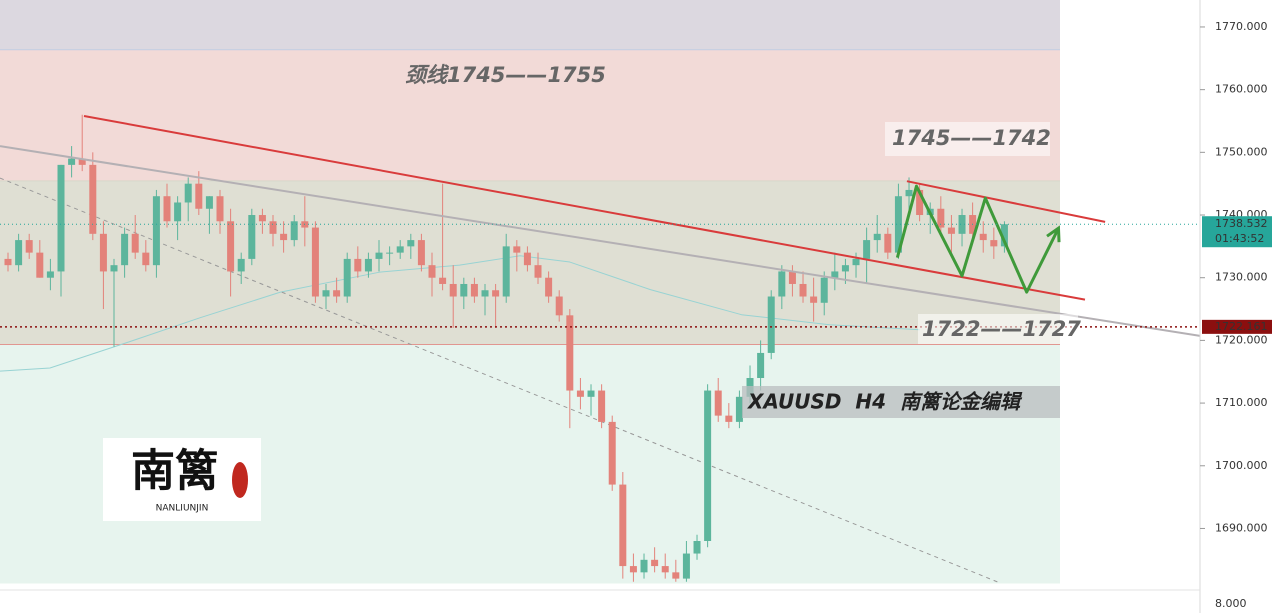 This screenshot has width=1275, height=613. What do you see at coordinates (1001, 329) in the screenshot?
I see `annotation: 1722——1727` at bounding box center [1001, 329].